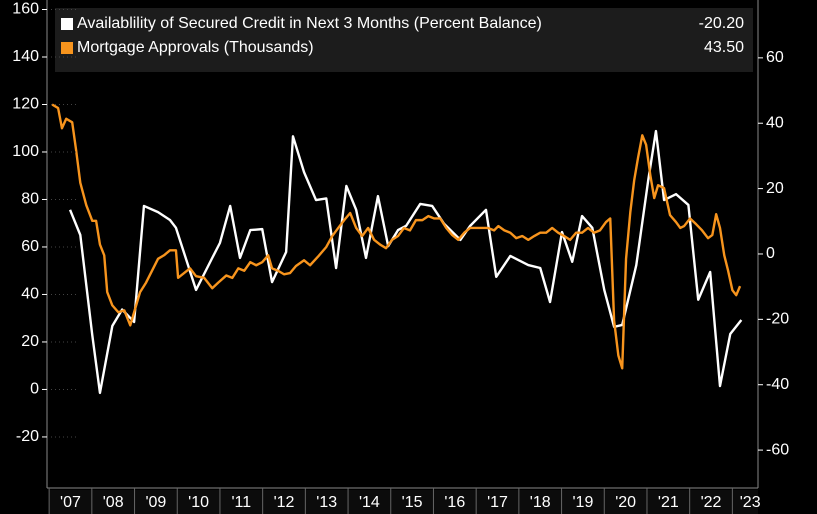  What do you see at coordinates (770, 253) in the screenshot?
I see `y2-tick-label: 0` at bounding box center [770, 253].